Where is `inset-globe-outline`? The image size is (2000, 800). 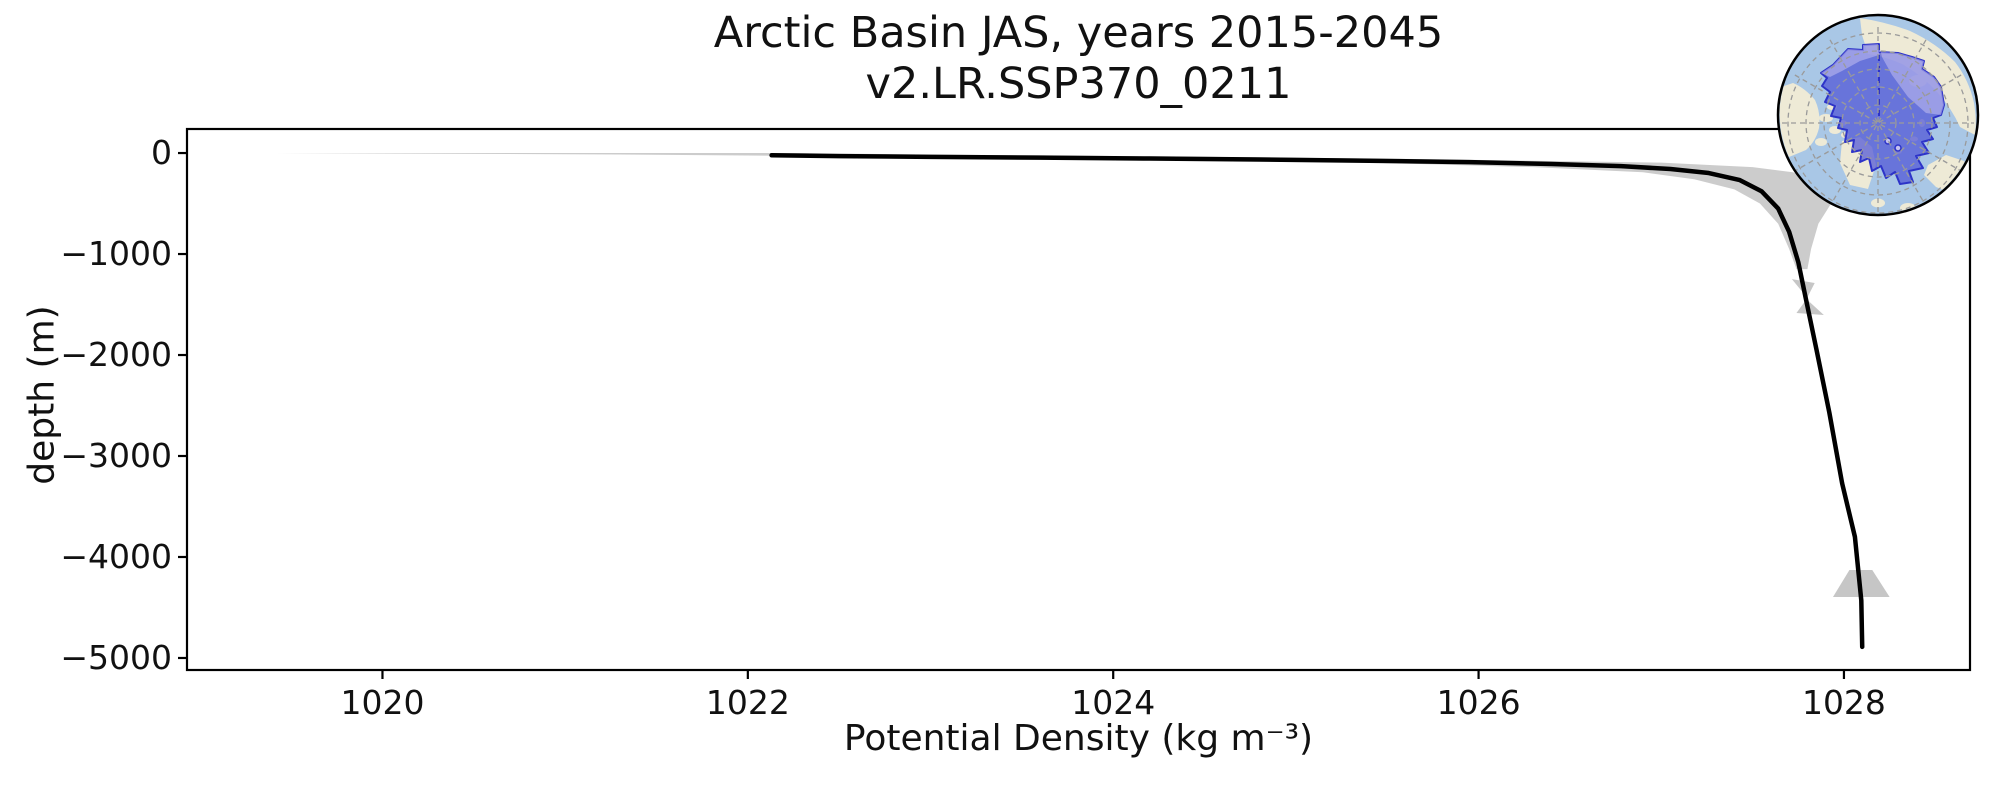 inset-globe-outline is located at coordinates (1878, 115).